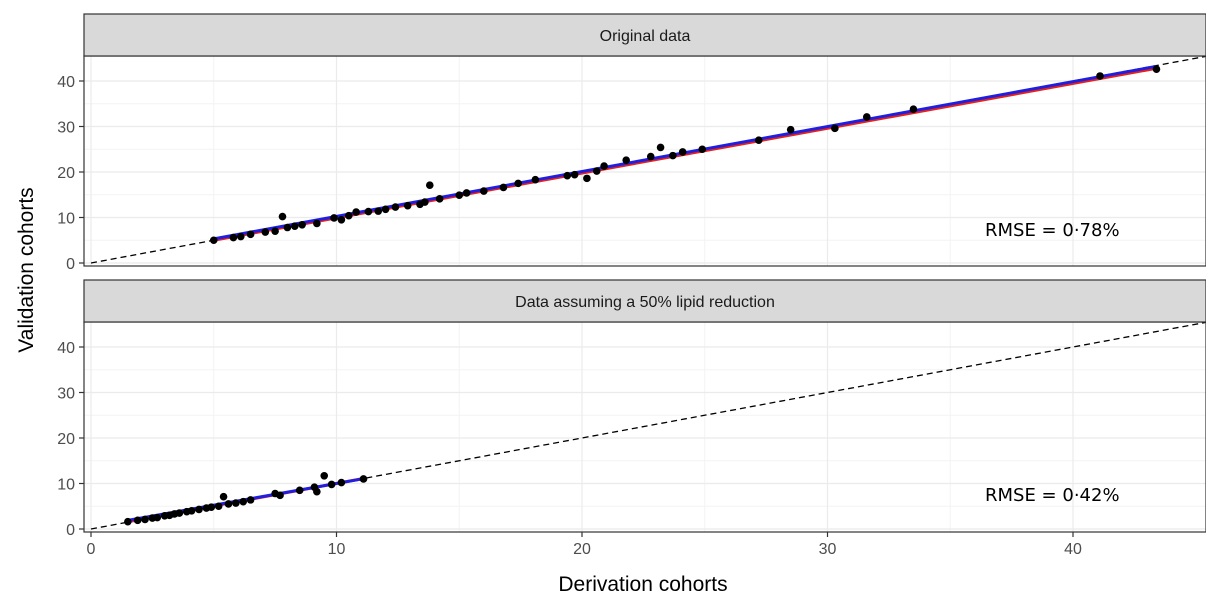 The image size is (1206, 596). Describe the element at coordinates (91, 549) in the screenshot. I see `x-tick-label: 0` at that location.